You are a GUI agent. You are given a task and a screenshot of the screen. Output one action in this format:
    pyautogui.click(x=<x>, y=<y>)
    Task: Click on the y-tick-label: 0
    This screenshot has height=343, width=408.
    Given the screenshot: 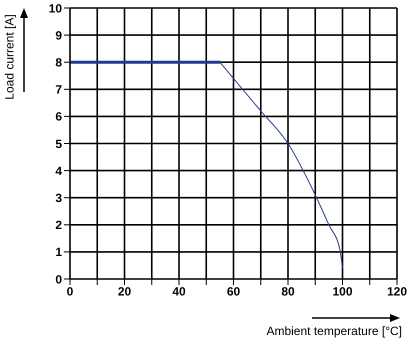 What is the action you would take?
    pyautogui.click(x=58, y=279)
    